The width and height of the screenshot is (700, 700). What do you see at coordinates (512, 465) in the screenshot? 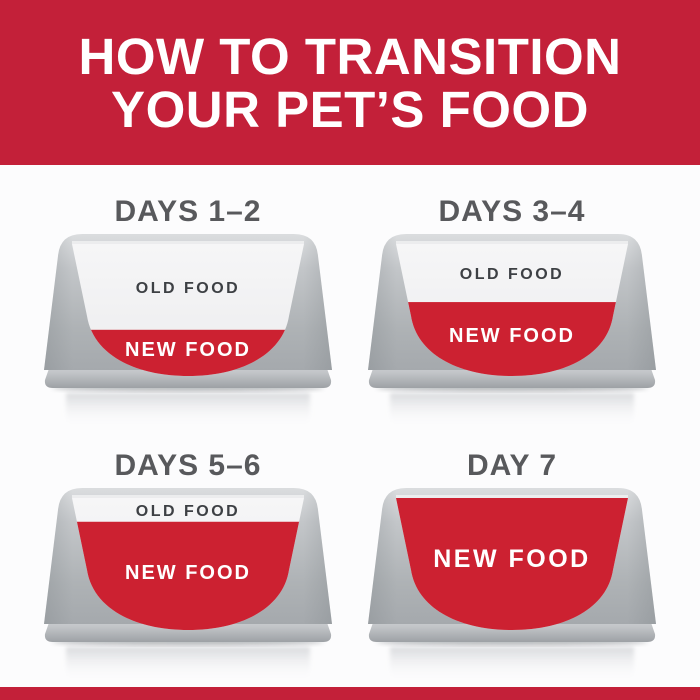
I see `bowl-title: DAY 7` at bounding box center [512, 465].